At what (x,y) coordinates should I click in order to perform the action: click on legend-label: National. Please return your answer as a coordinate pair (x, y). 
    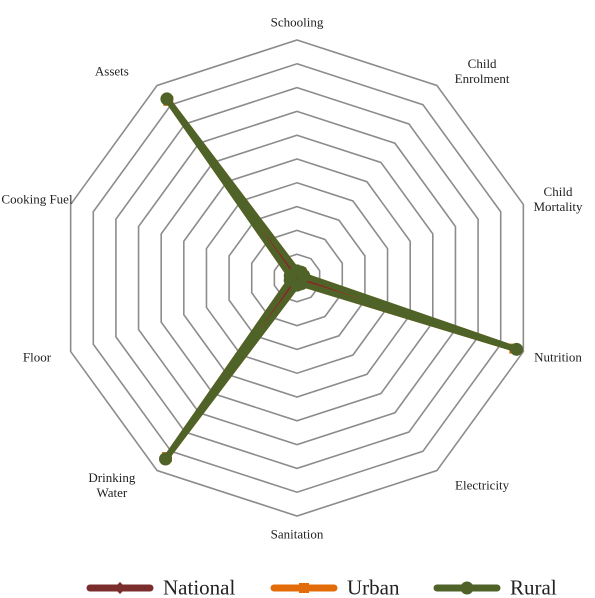
    Looking at the image, I should click on (199, 586).